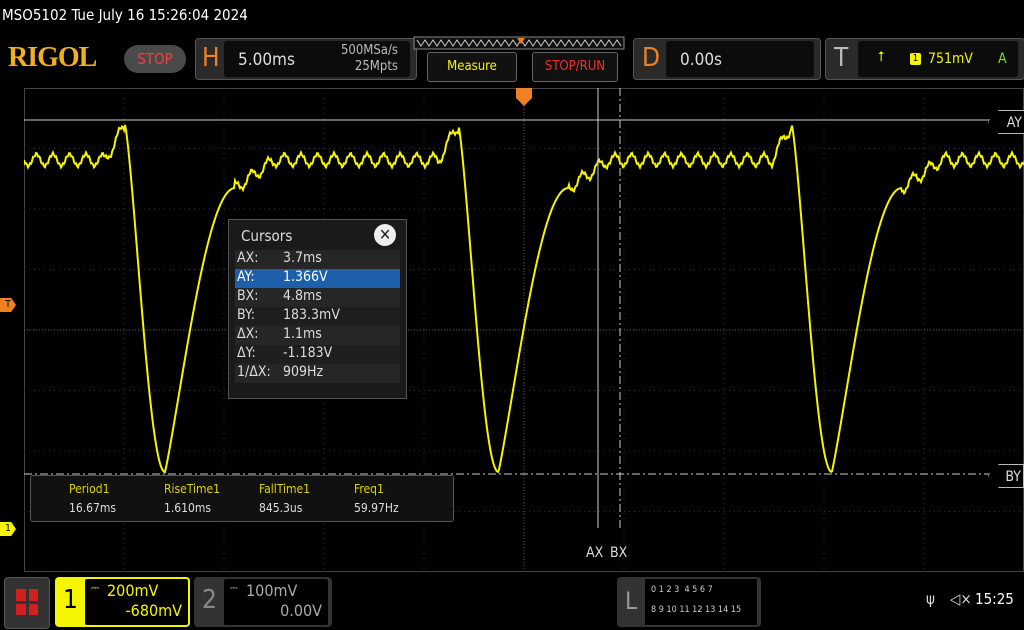 The image size is (1024, 630). What do you see at coordinates (92, 498) in the screenshot?
I see `measurement-item: Period1 16.67ms` at bounding box center [92, 498].